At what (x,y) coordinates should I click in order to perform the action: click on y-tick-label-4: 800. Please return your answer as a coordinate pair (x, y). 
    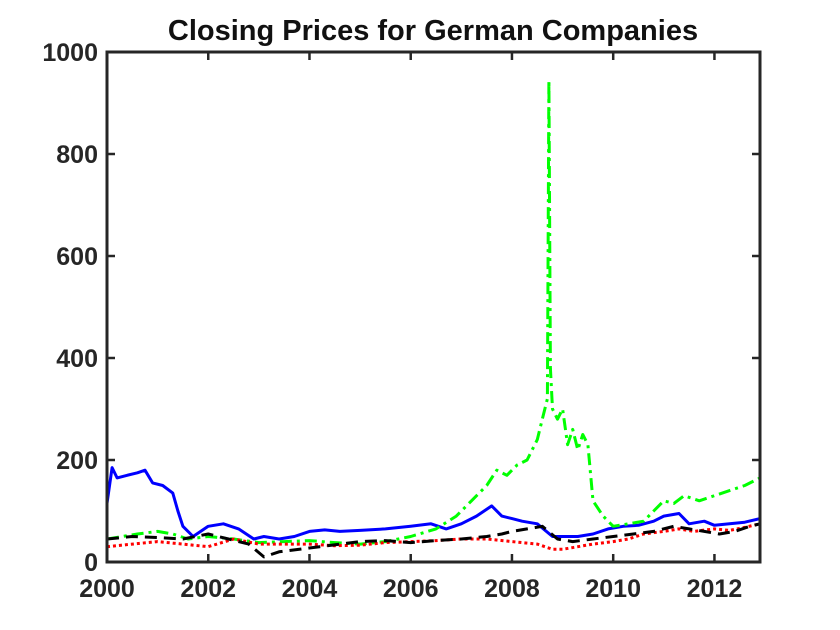
    Looking at the image, I should click on (77, 155).